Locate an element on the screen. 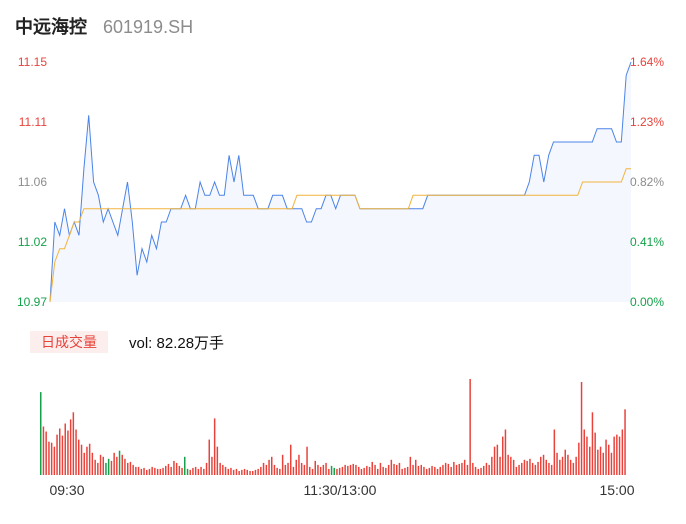 Image resolution: width=686 pixels, height=524 pixels. price-tick-label: 11.11 is located at coordinates (33, 122).